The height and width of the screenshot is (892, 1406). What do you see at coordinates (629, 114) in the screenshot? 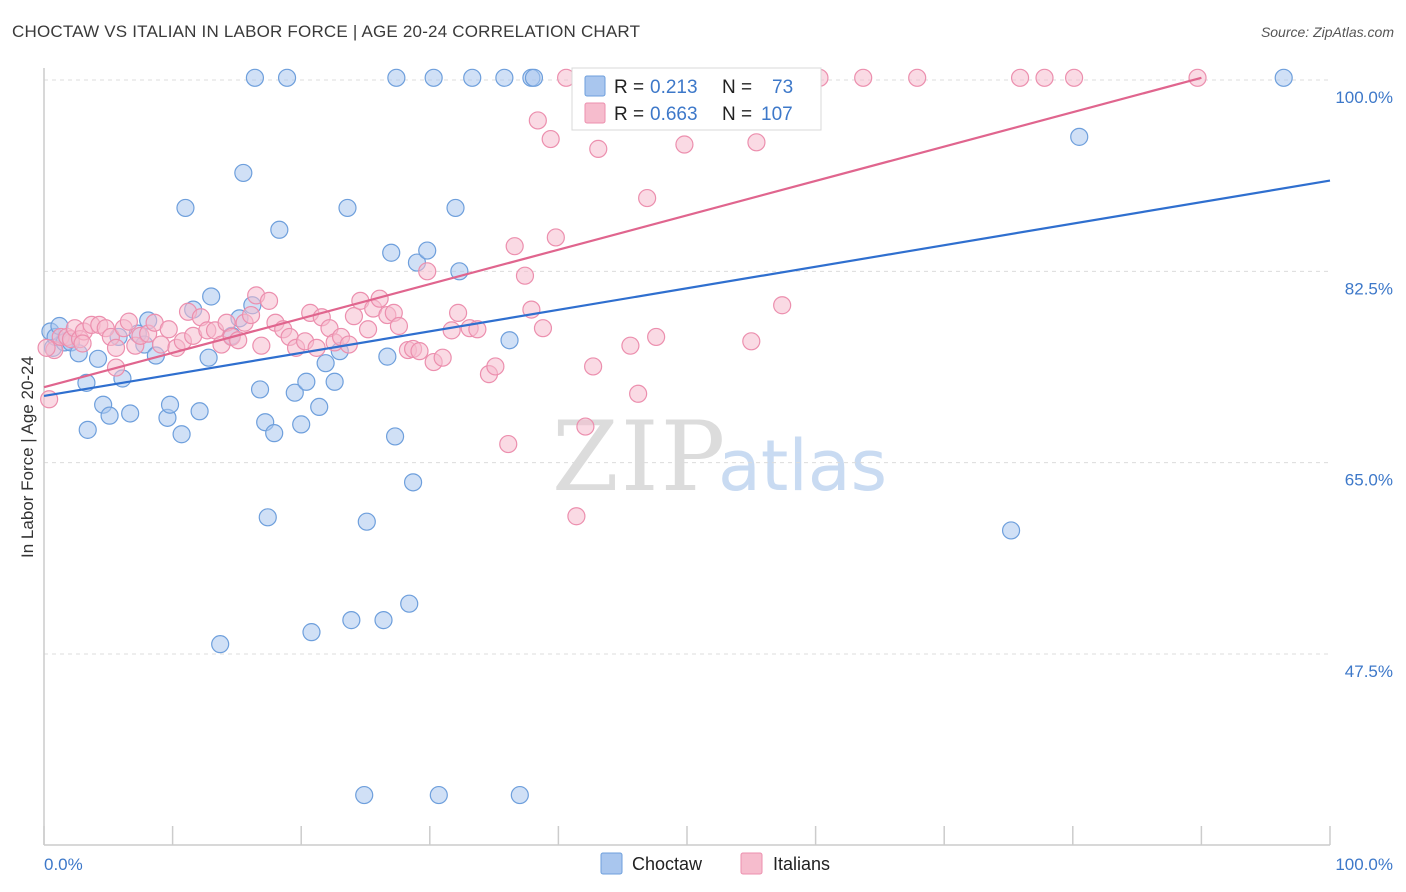
I see `legend-r-label-2: R =` at bounding box center [629, 114].